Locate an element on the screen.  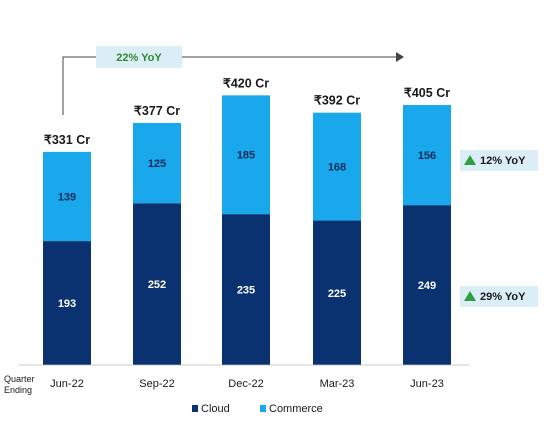
x-tick-mar-23: Mar-23 is located at coordinates (337, 384).